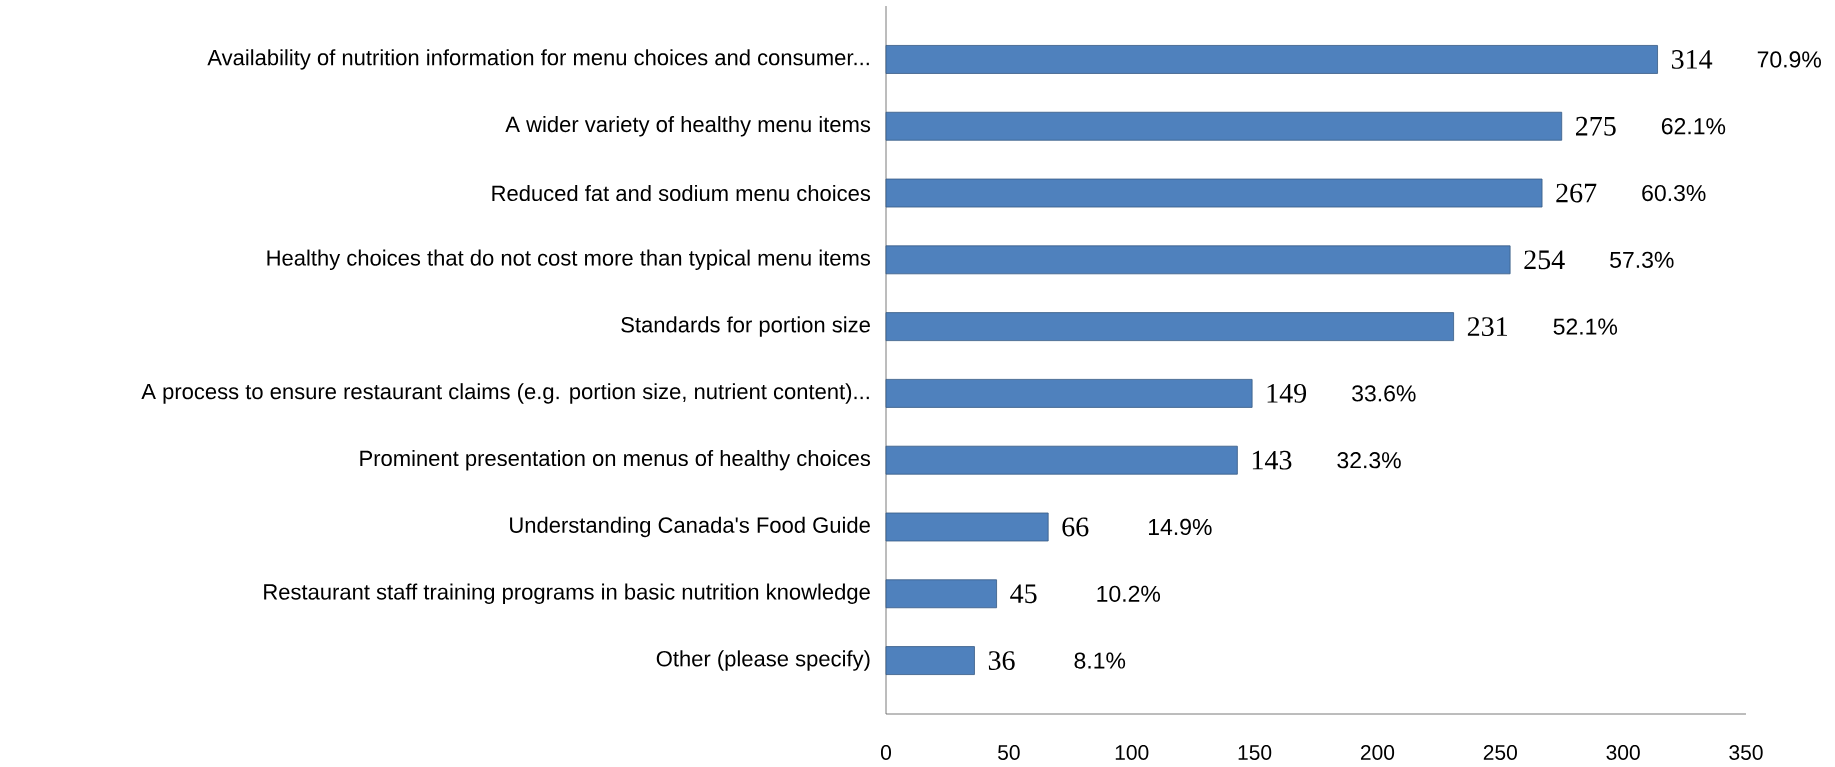  I want to click on x-tick-label: 100, so click(1132, 753).